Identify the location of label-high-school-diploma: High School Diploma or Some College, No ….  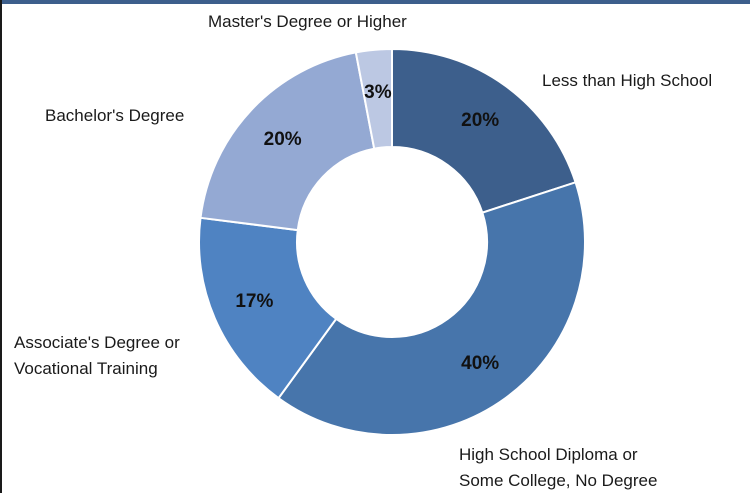
(558, 467).